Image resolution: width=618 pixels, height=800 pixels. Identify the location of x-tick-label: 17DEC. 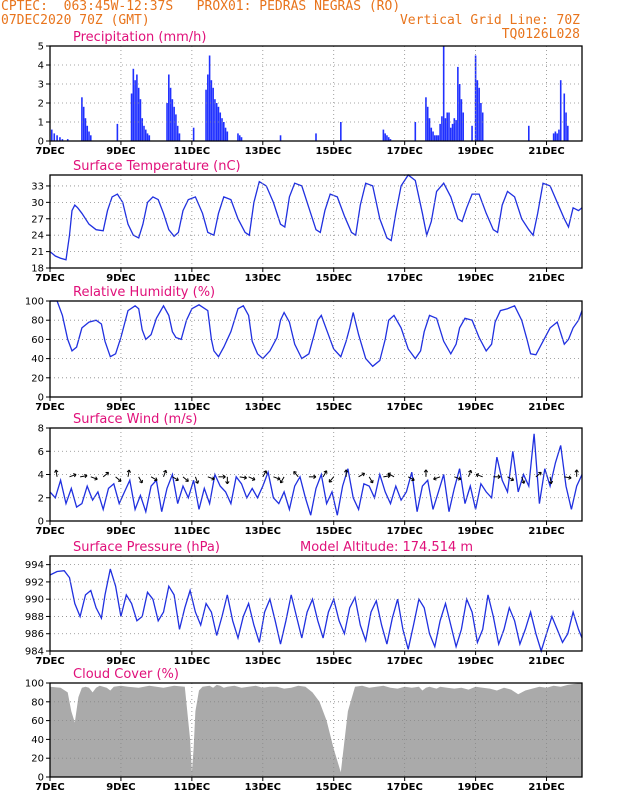
(404, 407).